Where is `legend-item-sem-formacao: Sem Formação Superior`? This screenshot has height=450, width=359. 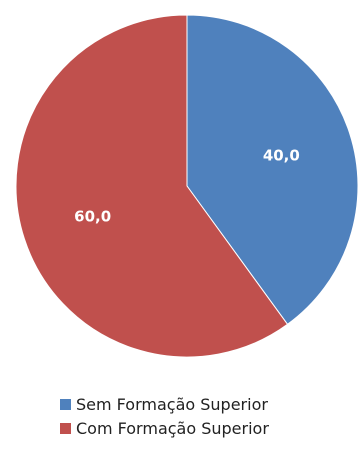
legend-item-sem-formacao: Sem Formação Superior is located at coordinates (209, 404).